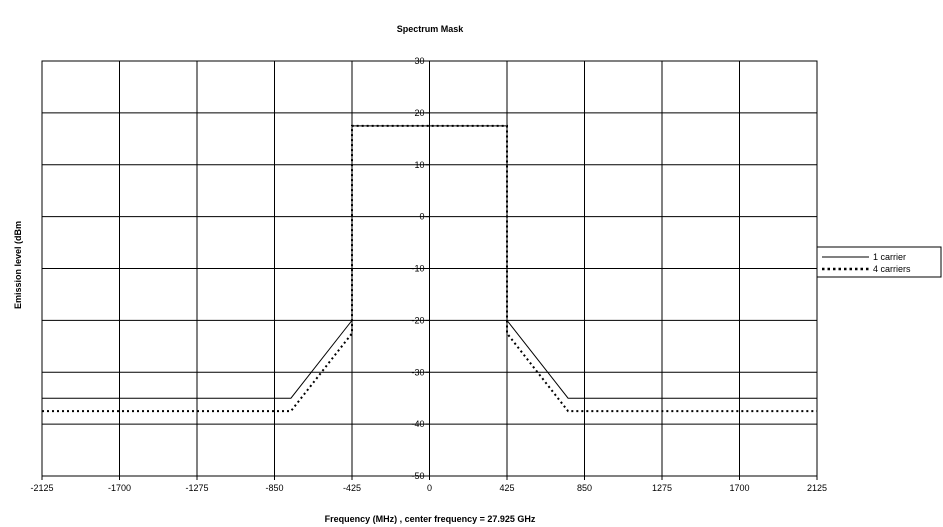  Describe the element at coordinates (274, 488) in the screenshot. I see `x-tick-label-3: -850` at that location.